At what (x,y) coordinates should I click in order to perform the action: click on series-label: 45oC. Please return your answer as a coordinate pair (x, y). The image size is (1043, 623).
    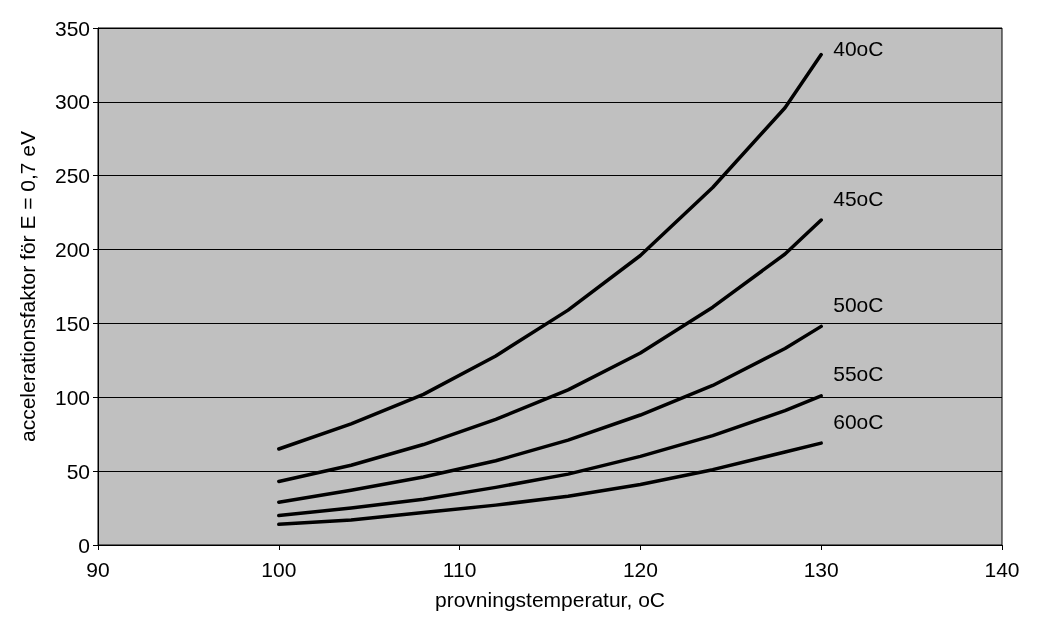
    Looking at the image, I should click on (858, 198).